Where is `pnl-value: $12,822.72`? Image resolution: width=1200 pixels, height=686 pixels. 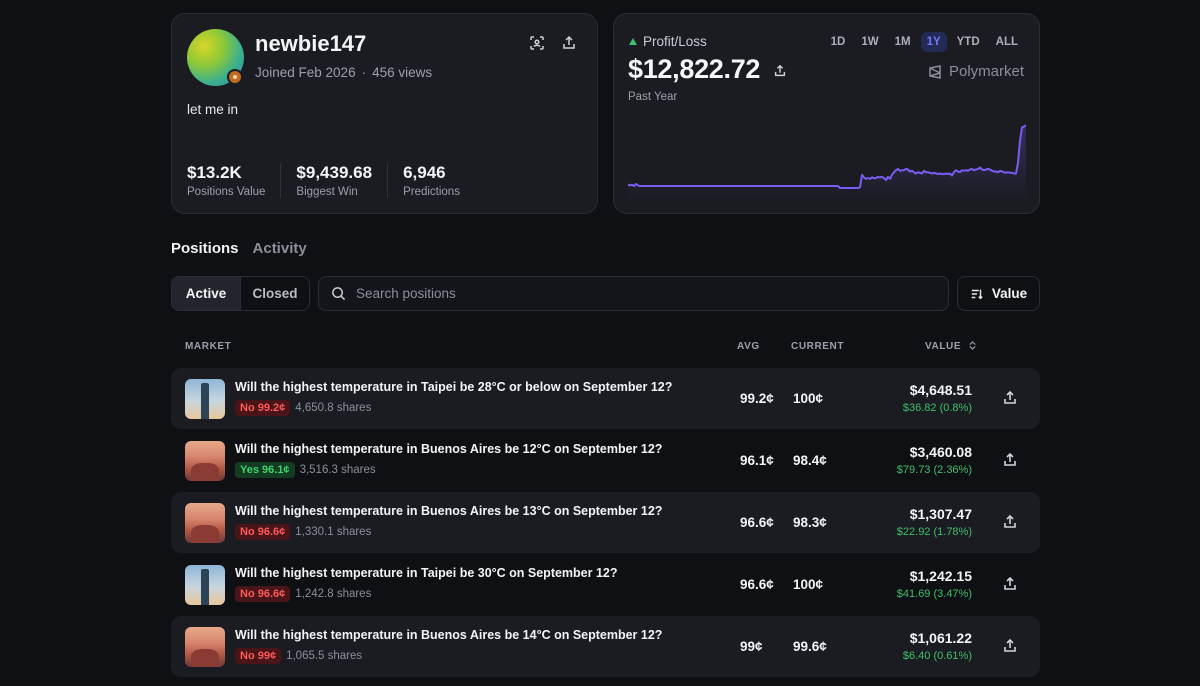 pnl-value: $12,822.72 is located at coordinates (694, 69).